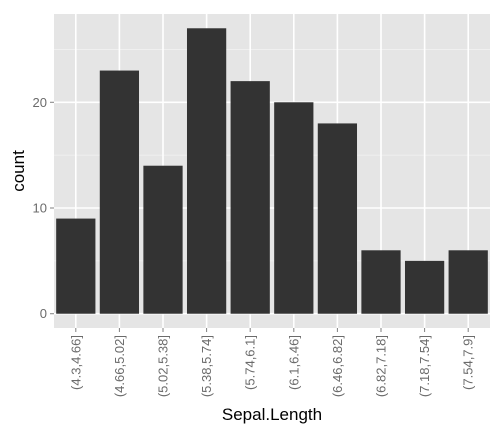  I want to click on x-tick-label: (6.46,6.82], so click(337, 366).